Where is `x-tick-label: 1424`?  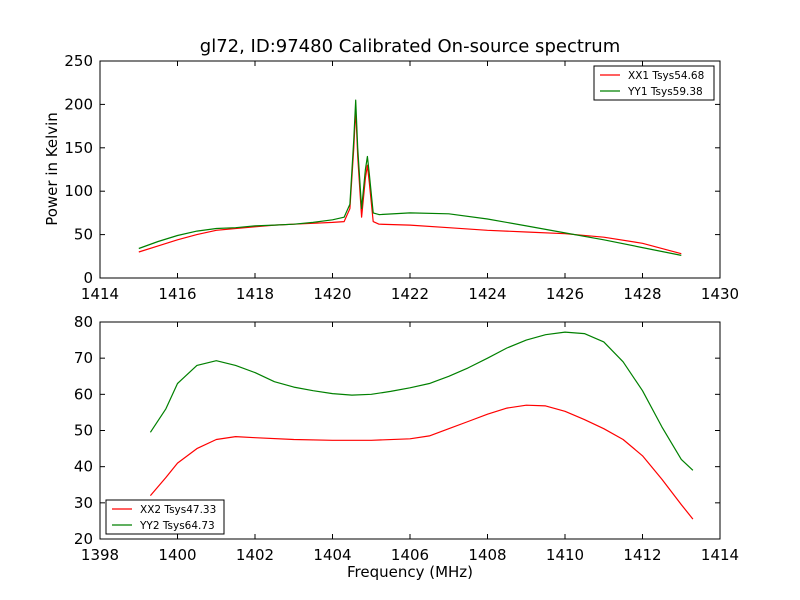 x-tick-label: 1424 is located at coordinates (487, 294).